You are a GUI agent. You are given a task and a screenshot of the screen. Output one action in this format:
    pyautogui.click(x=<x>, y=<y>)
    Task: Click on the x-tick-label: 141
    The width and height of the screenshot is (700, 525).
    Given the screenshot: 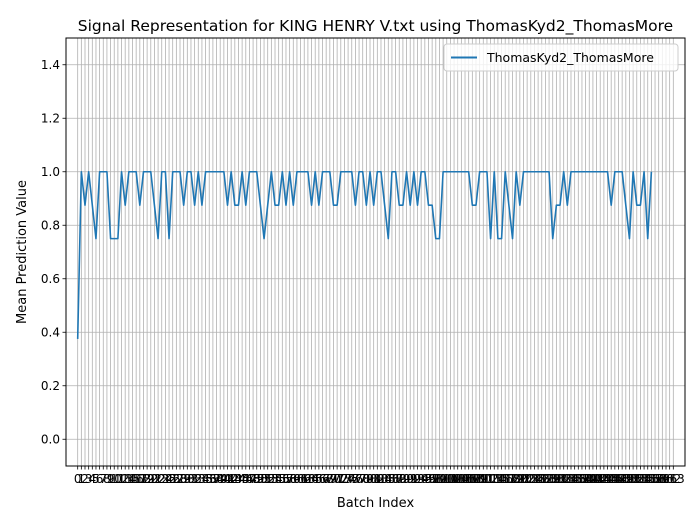 What is the action you would take?
    pyautogui.click(x=592, y=479)
    